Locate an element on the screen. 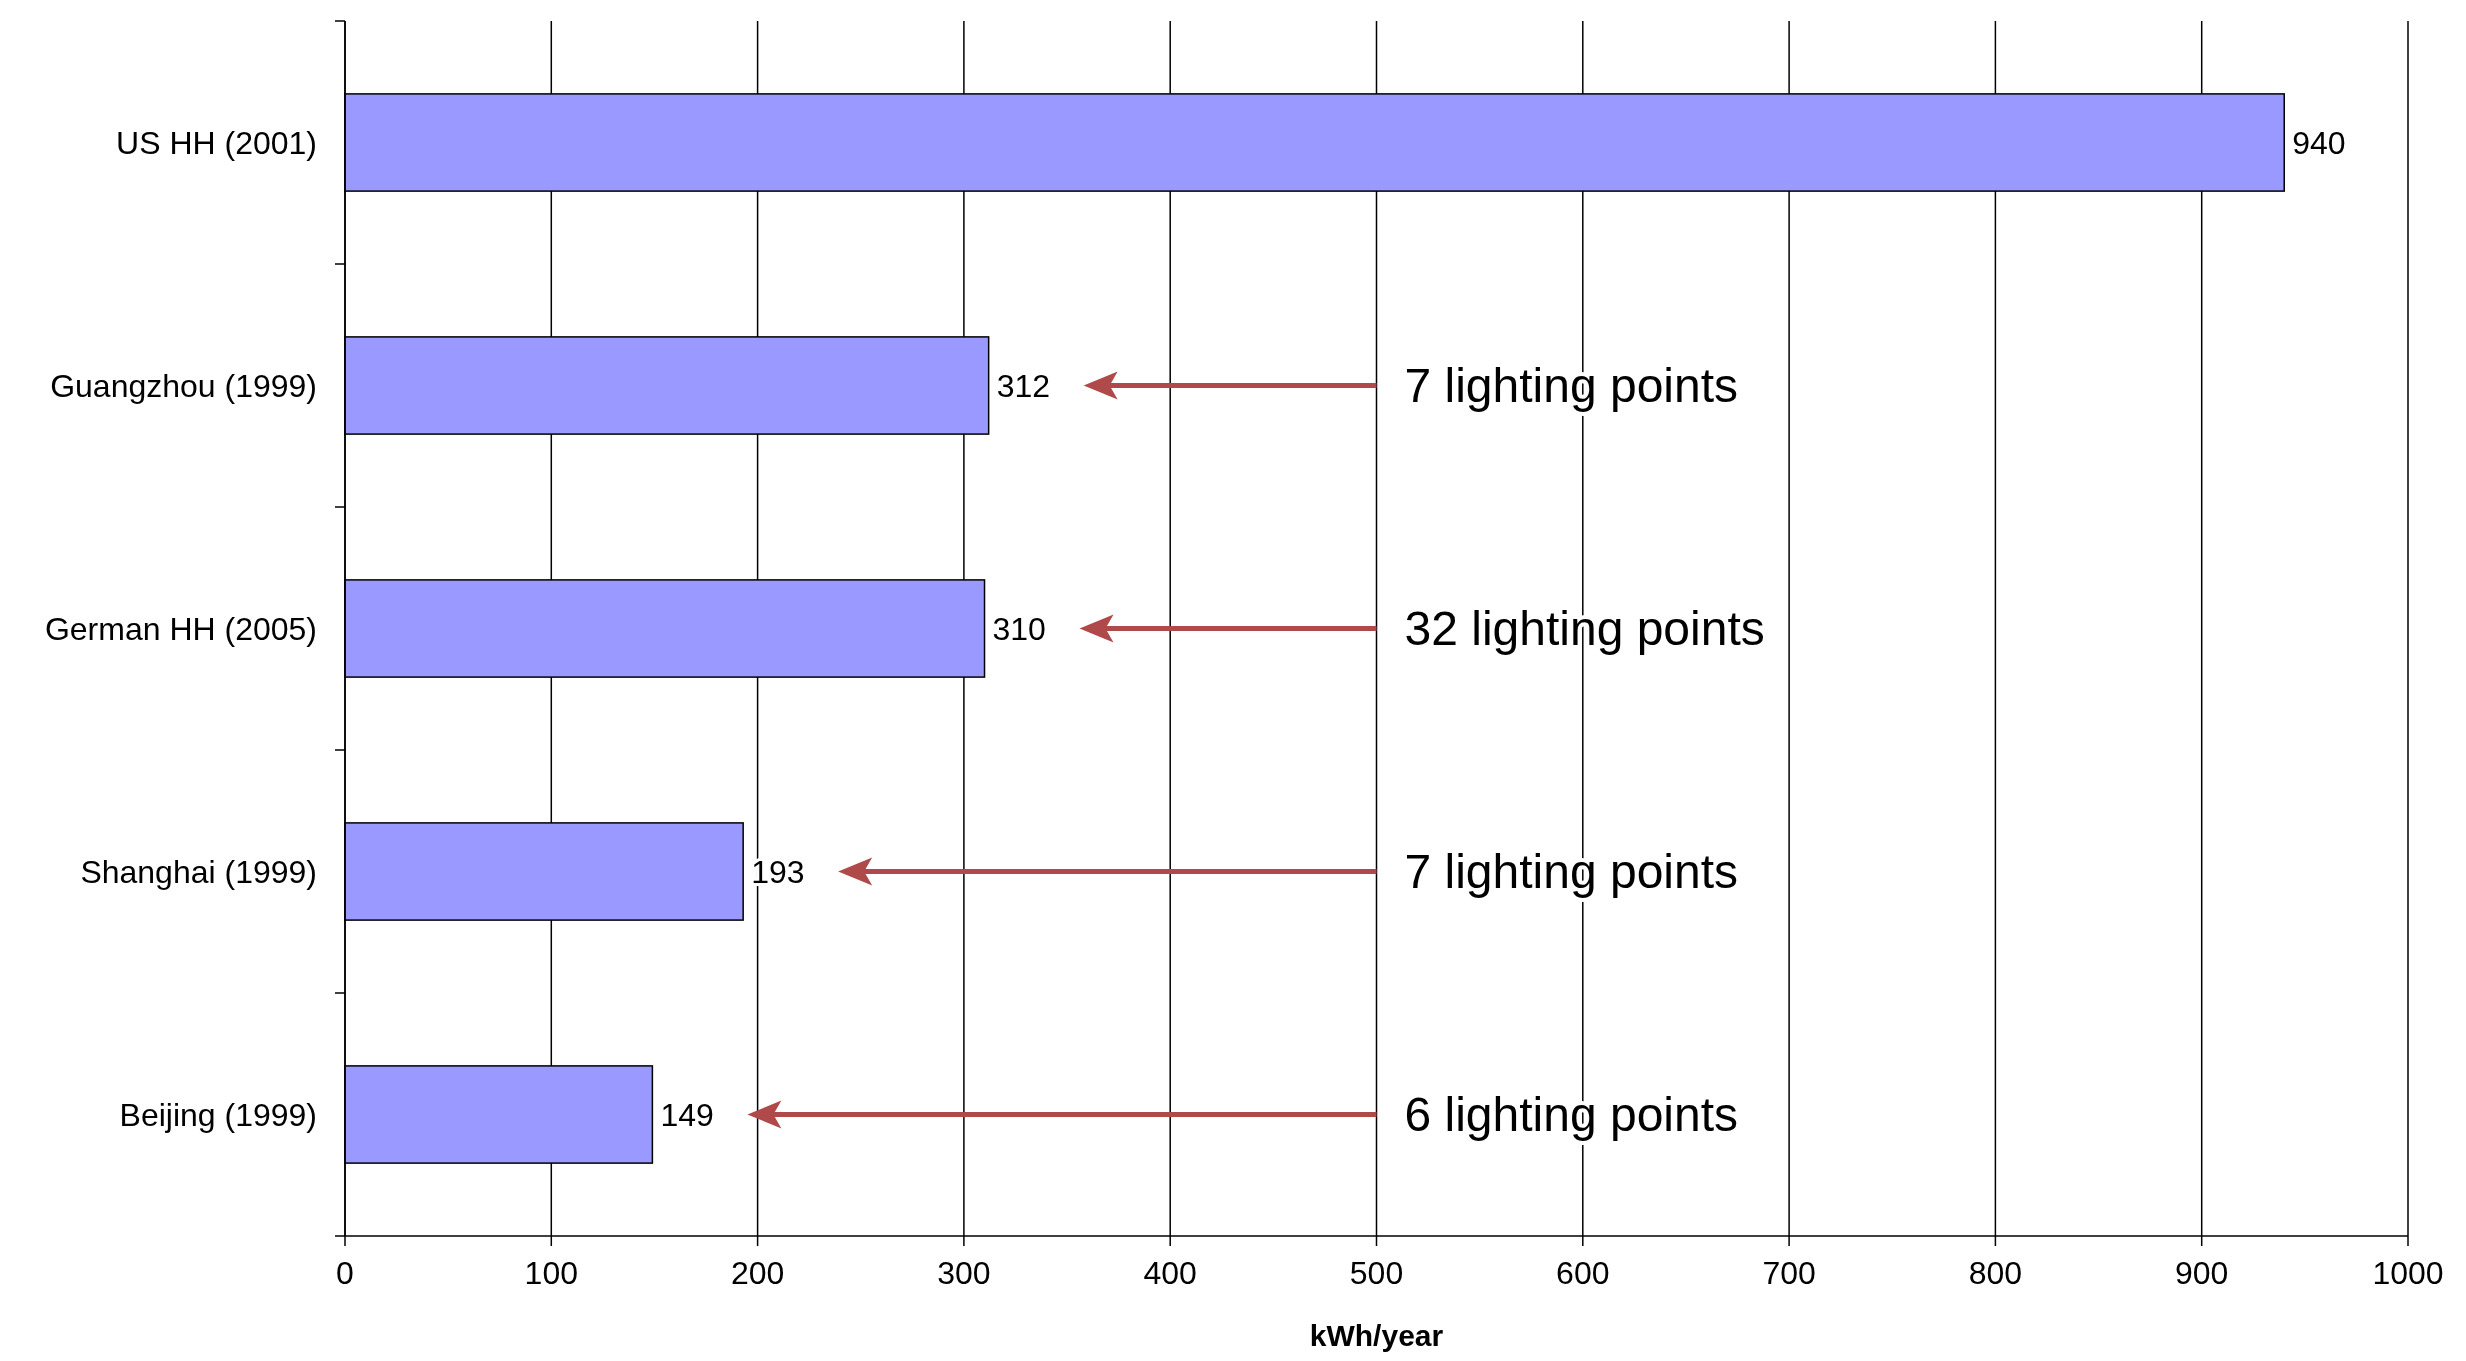  x-tick-label: 900 is located at coordinates (2202, 1273).